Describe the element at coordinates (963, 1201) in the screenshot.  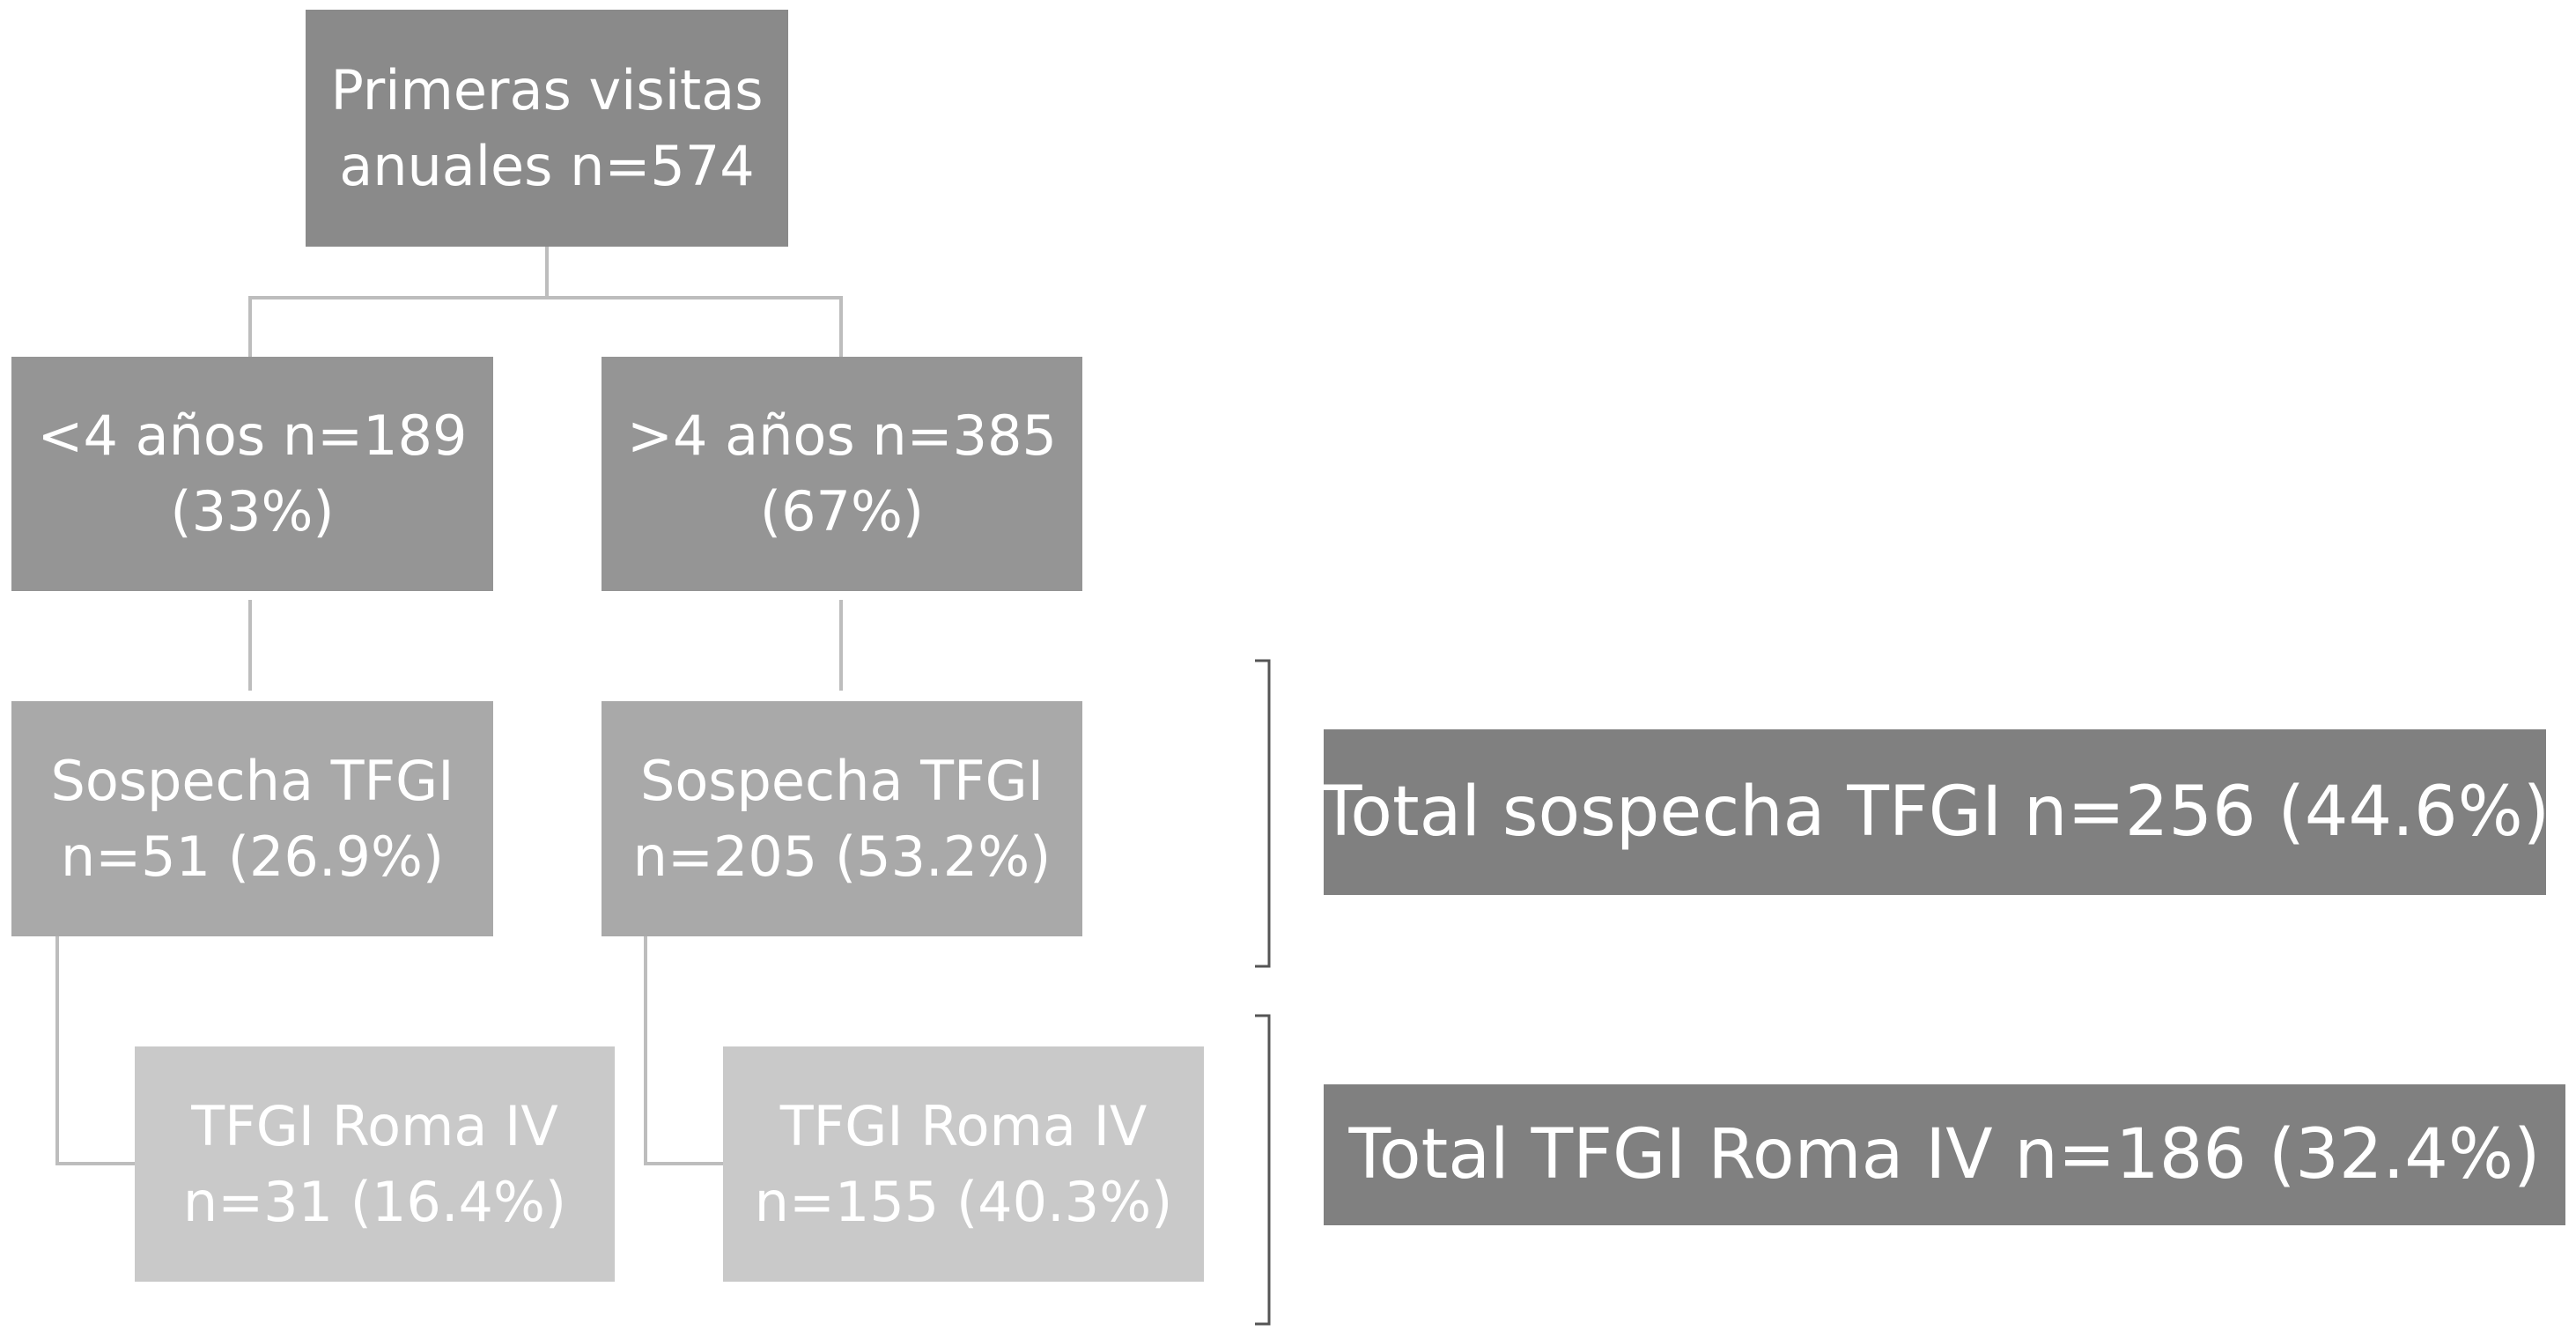
I see `node-text: n=155 (40.3%)` at that location.